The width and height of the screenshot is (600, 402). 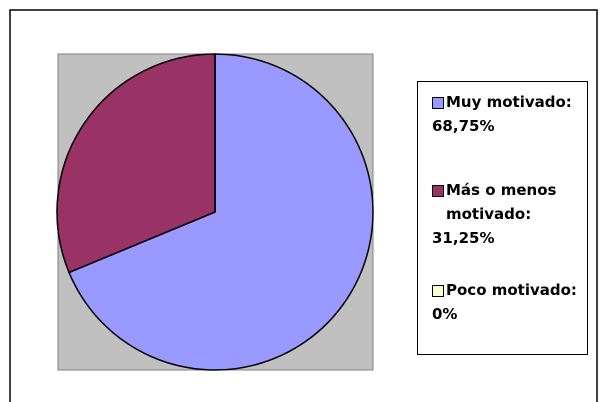 I want to click on legend-item: Poco motivado: 0%, so click(x=507, y=302).